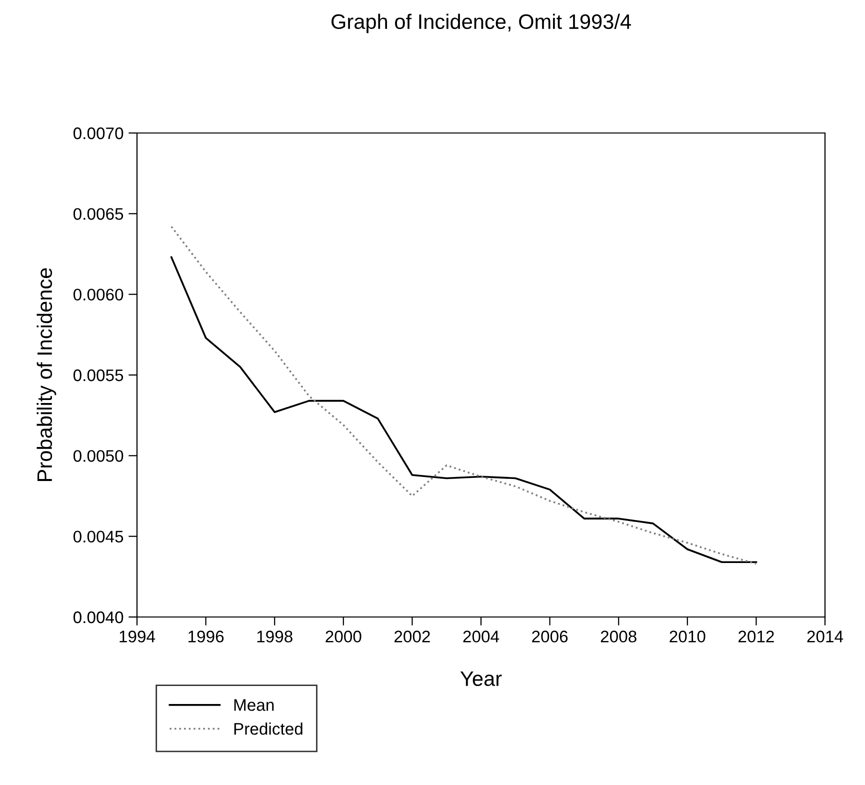 The width and height of the screenshot is (865, 785). What do you see at coordinates (481, 24) in the screenshot?
I see `chart-title: Graph of Incidence, Omit 1993/4` at bounding box center [481, 24].